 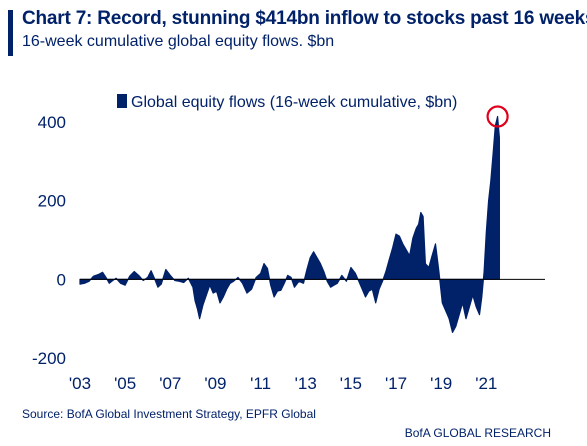 What do you see at coordinates (170, 383) in the screenshot?
I see `x-tick-label: '07` at bounding box center [170, 383].